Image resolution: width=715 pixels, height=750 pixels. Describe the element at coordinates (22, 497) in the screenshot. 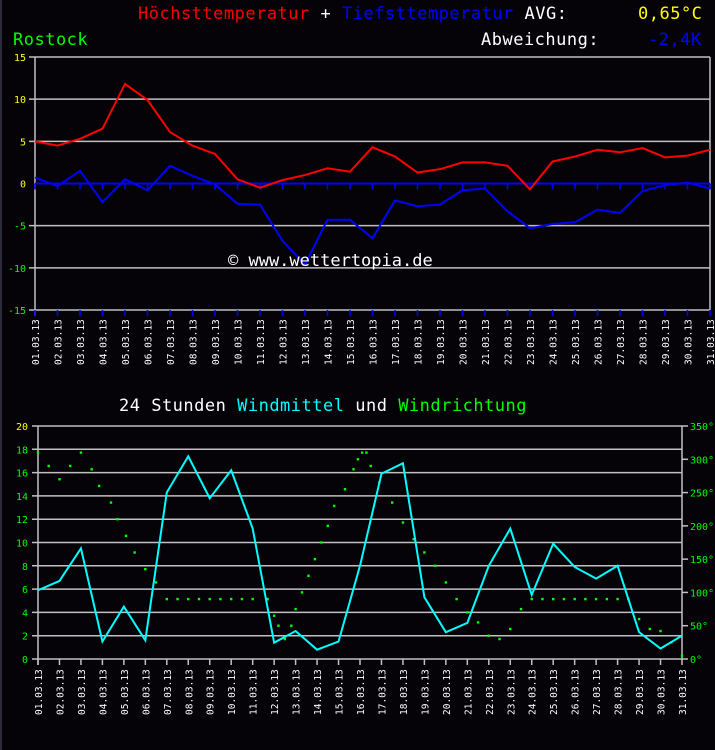

I see `y-tick-label: 14` at that location.